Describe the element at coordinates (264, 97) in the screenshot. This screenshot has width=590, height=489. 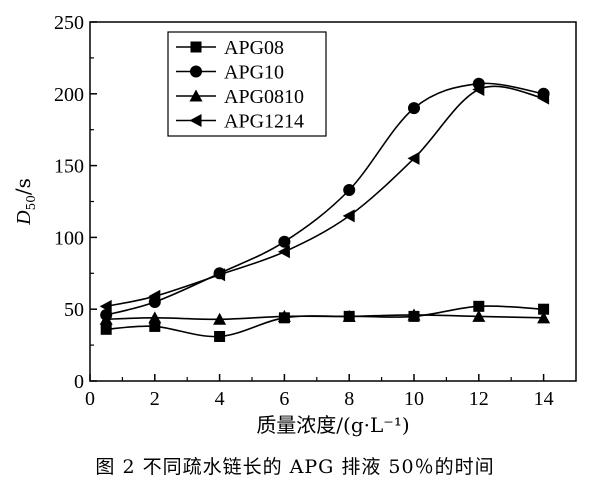
I see `legend-label-apg0810: APG0810` at that location.